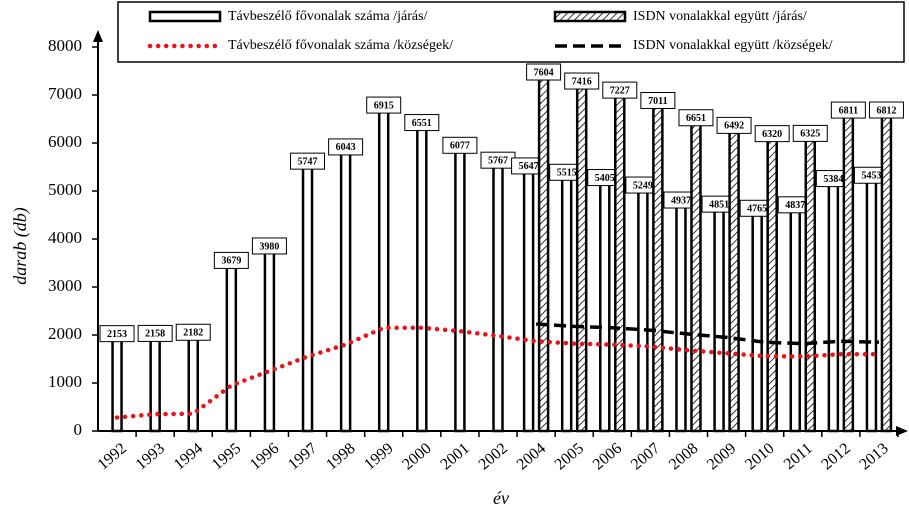  I want to click on y-tick-label: 4000, so click(65, 237).